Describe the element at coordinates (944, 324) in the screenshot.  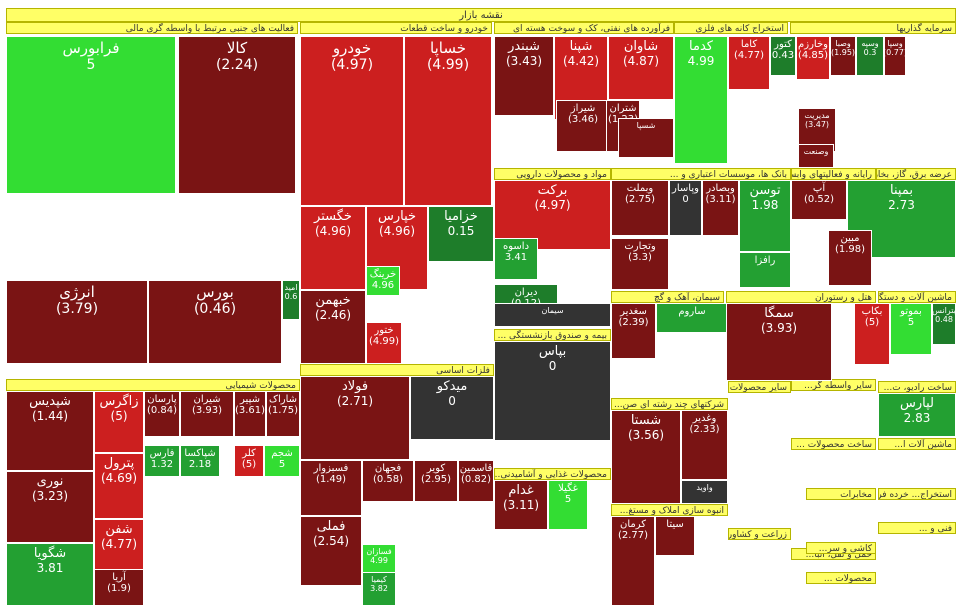
I see `treemap-tile: بترانس 0.48` at that location.